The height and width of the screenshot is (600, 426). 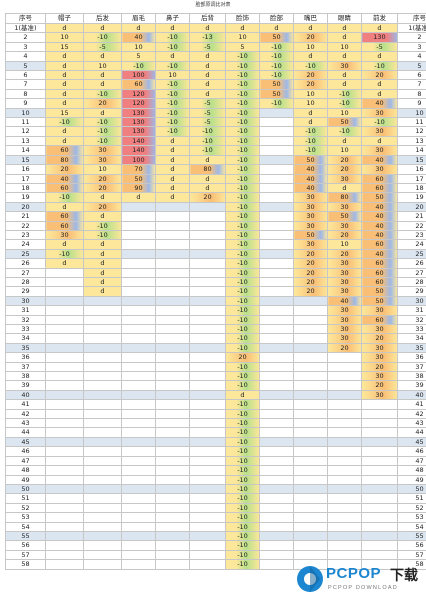 What do you see at coordinates (64, 47) in the screenshot?
I see `value-cell: 15` at bounding box center [64, 47].